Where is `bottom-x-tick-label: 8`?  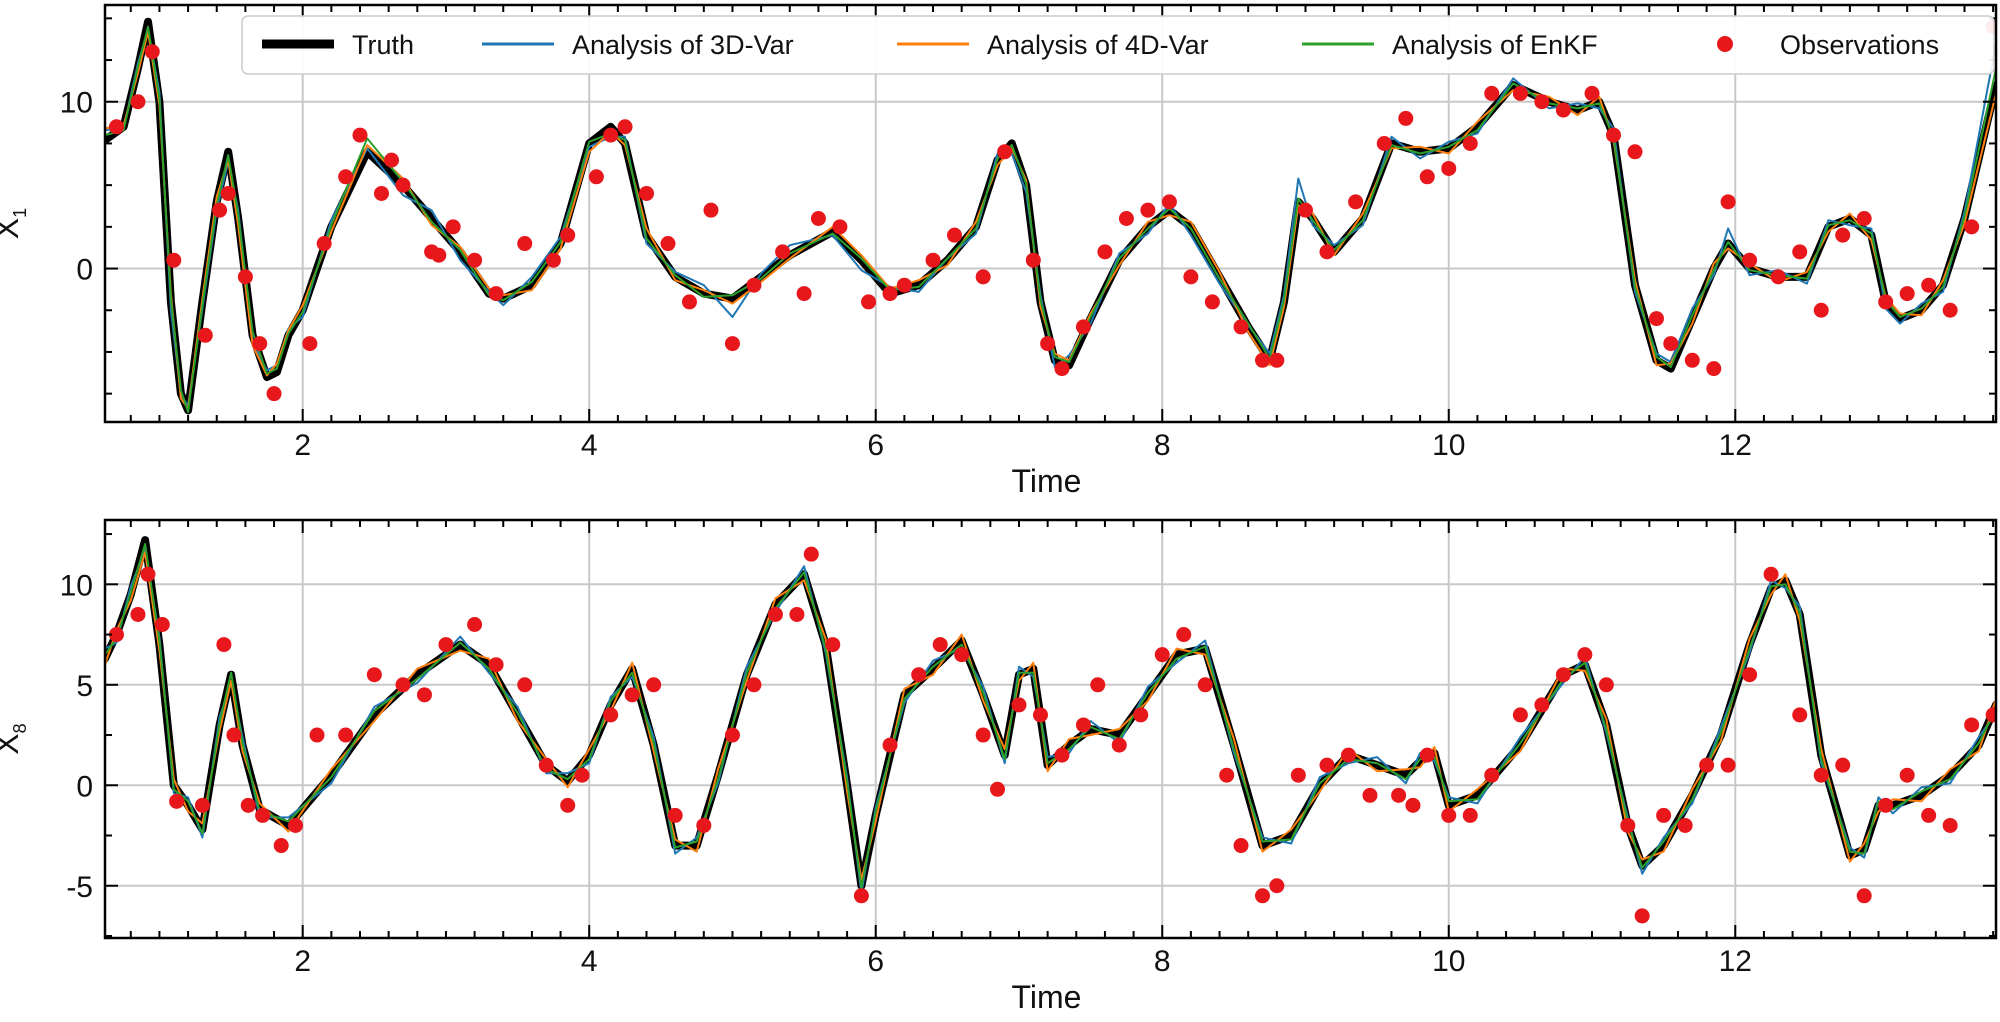 bottom-x-tick-label: 8 is located at coordinates (1162, 961).